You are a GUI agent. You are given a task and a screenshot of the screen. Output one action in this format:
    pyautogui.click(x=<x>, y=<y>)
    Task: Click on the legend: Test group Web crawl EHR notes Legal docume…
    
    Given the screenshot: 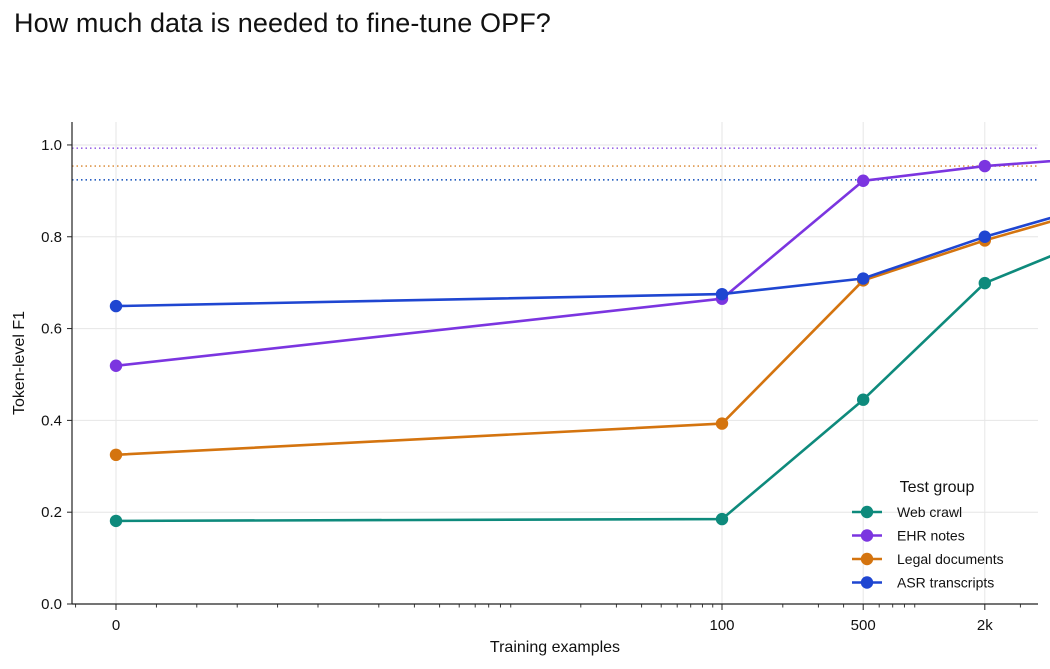 What is the action you would take?
    pyautogui.click(x=928, y=535)
    